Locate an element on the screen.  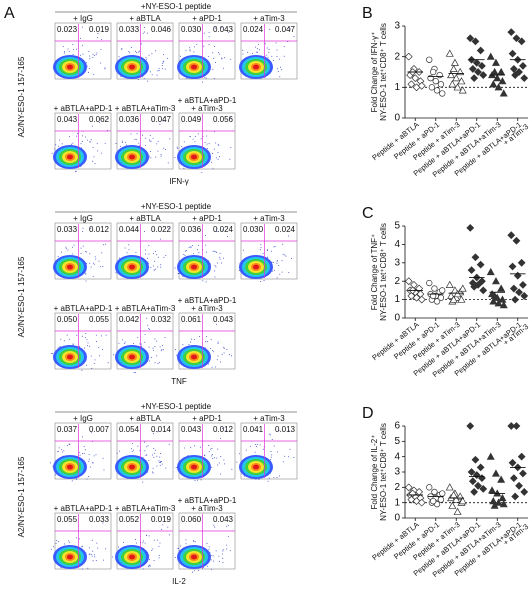
quadrant-value: 0.046 is located at coordinates (161, 29).